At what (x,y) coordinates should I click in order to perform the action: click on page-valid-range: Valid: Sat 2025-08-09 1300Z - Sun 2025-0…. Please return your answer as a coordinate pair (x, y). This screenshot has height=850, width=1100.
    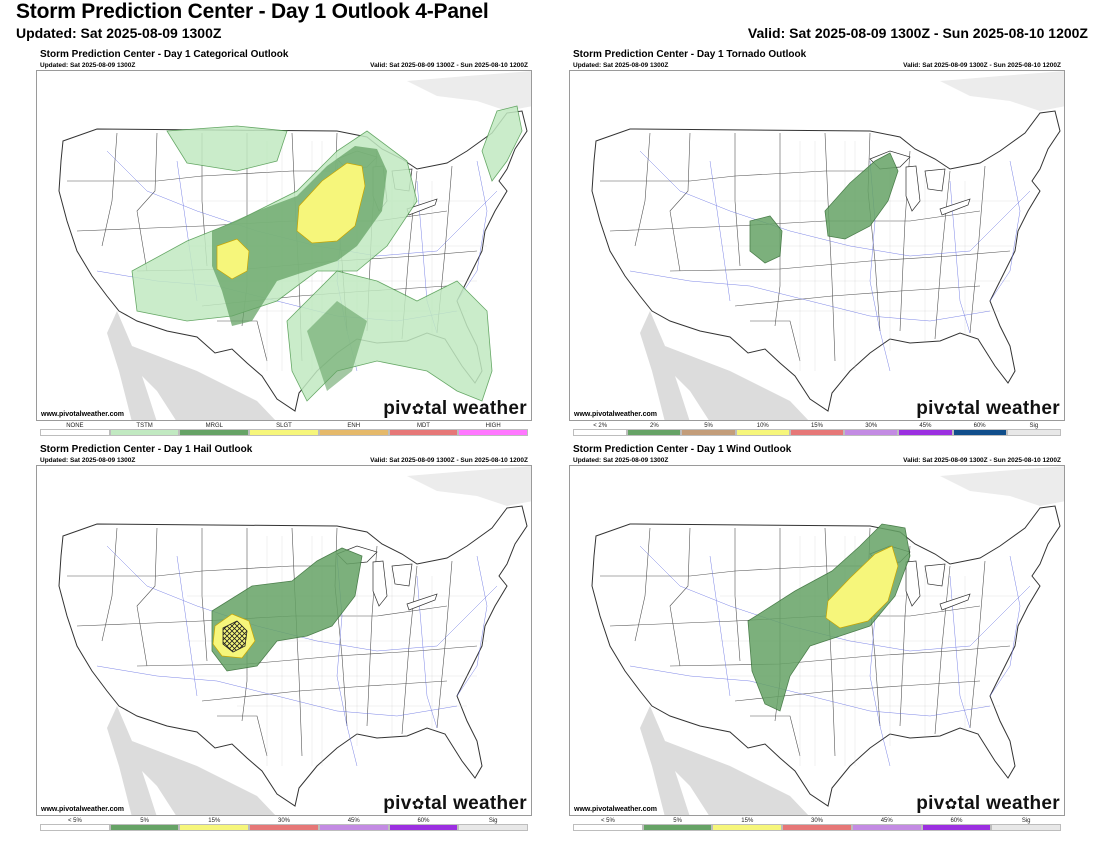
    Looking at the image, I should click on (917, 33).